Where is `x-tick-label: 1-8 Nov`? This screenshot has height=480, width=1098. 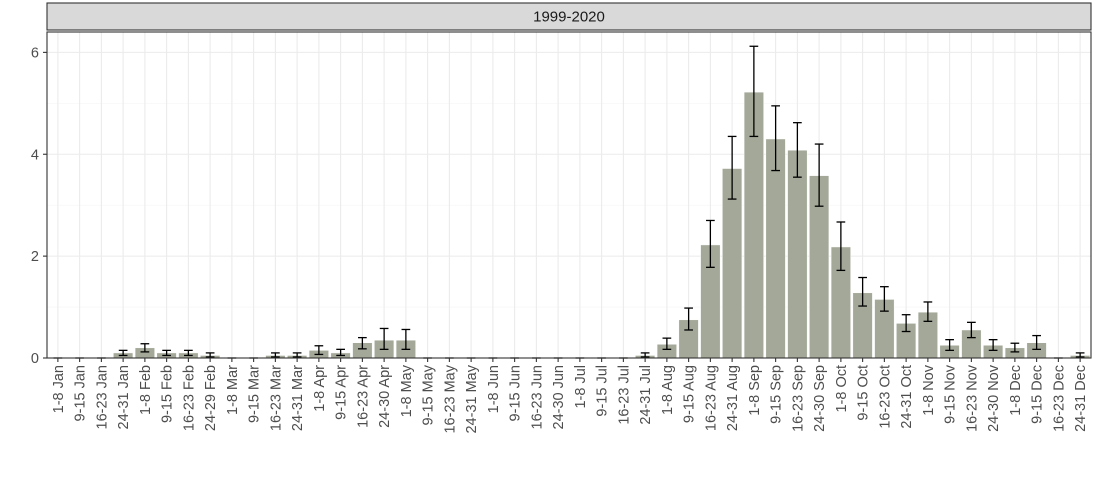 x-tick-label: 1-8 Nov is located at coordinates (929, 390).